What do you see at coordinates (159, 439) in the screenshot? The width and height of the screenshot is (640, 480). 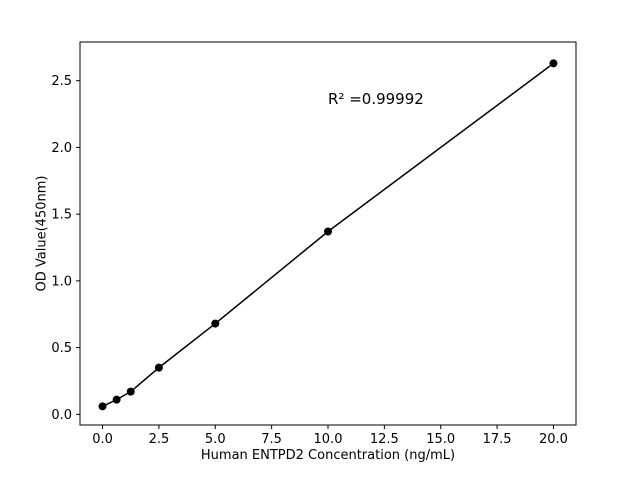 I see `x-tick-label: 2.5` at bounding box center [159, 439].